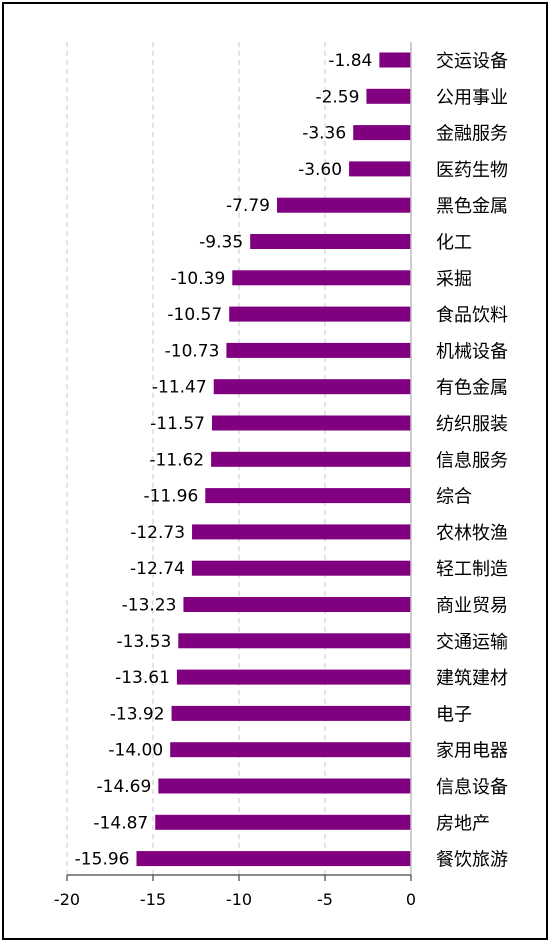 The image size is (554, 946). I want to click on category-label: 商业贸易, so click(472, 606).